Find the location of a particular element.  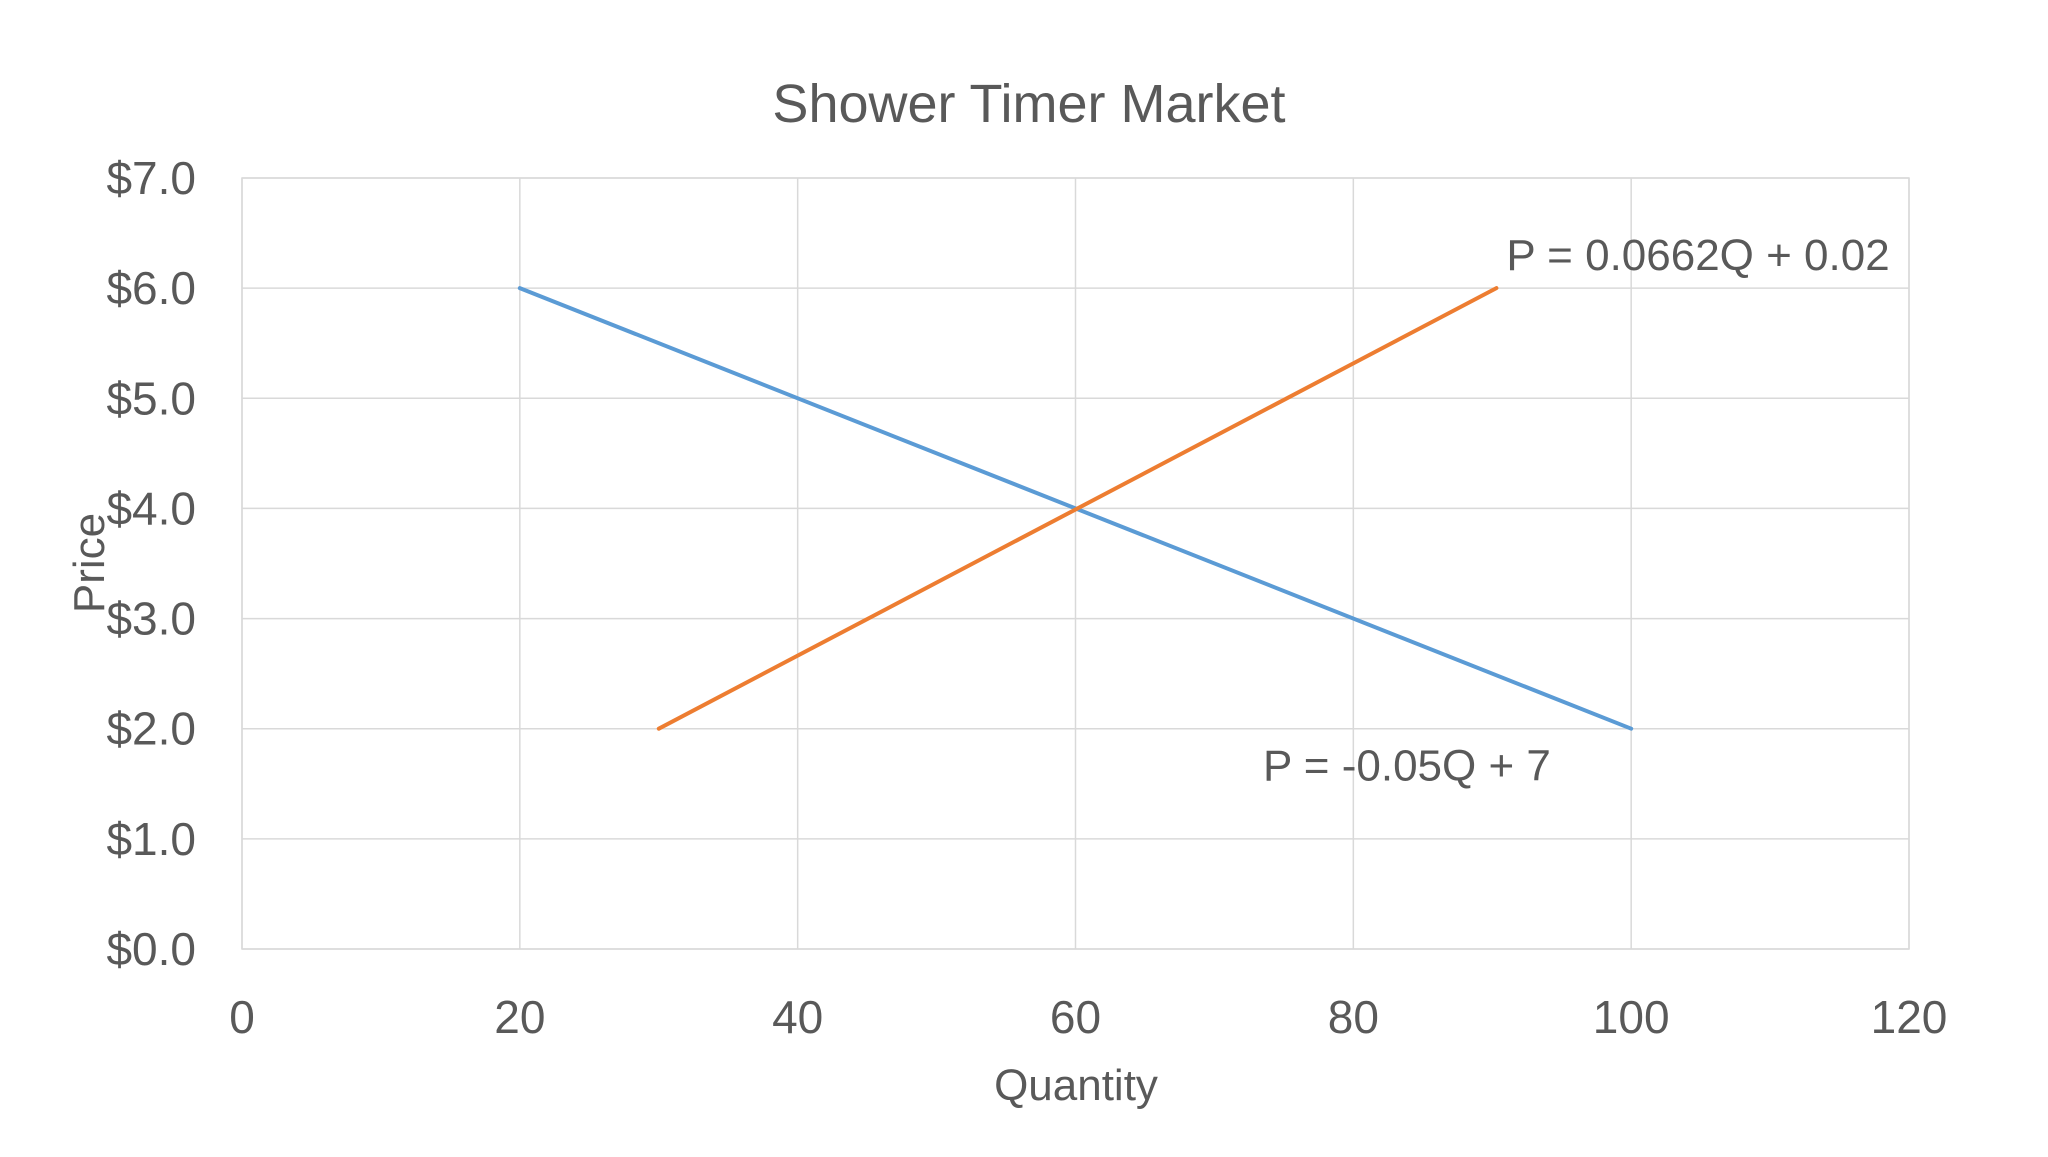

y-axis-ticks: $0.0 $1.0 $2.0 $3.0 $4.0 $5.0 $6.0 $7.0 is located at coordinates (151, 563).